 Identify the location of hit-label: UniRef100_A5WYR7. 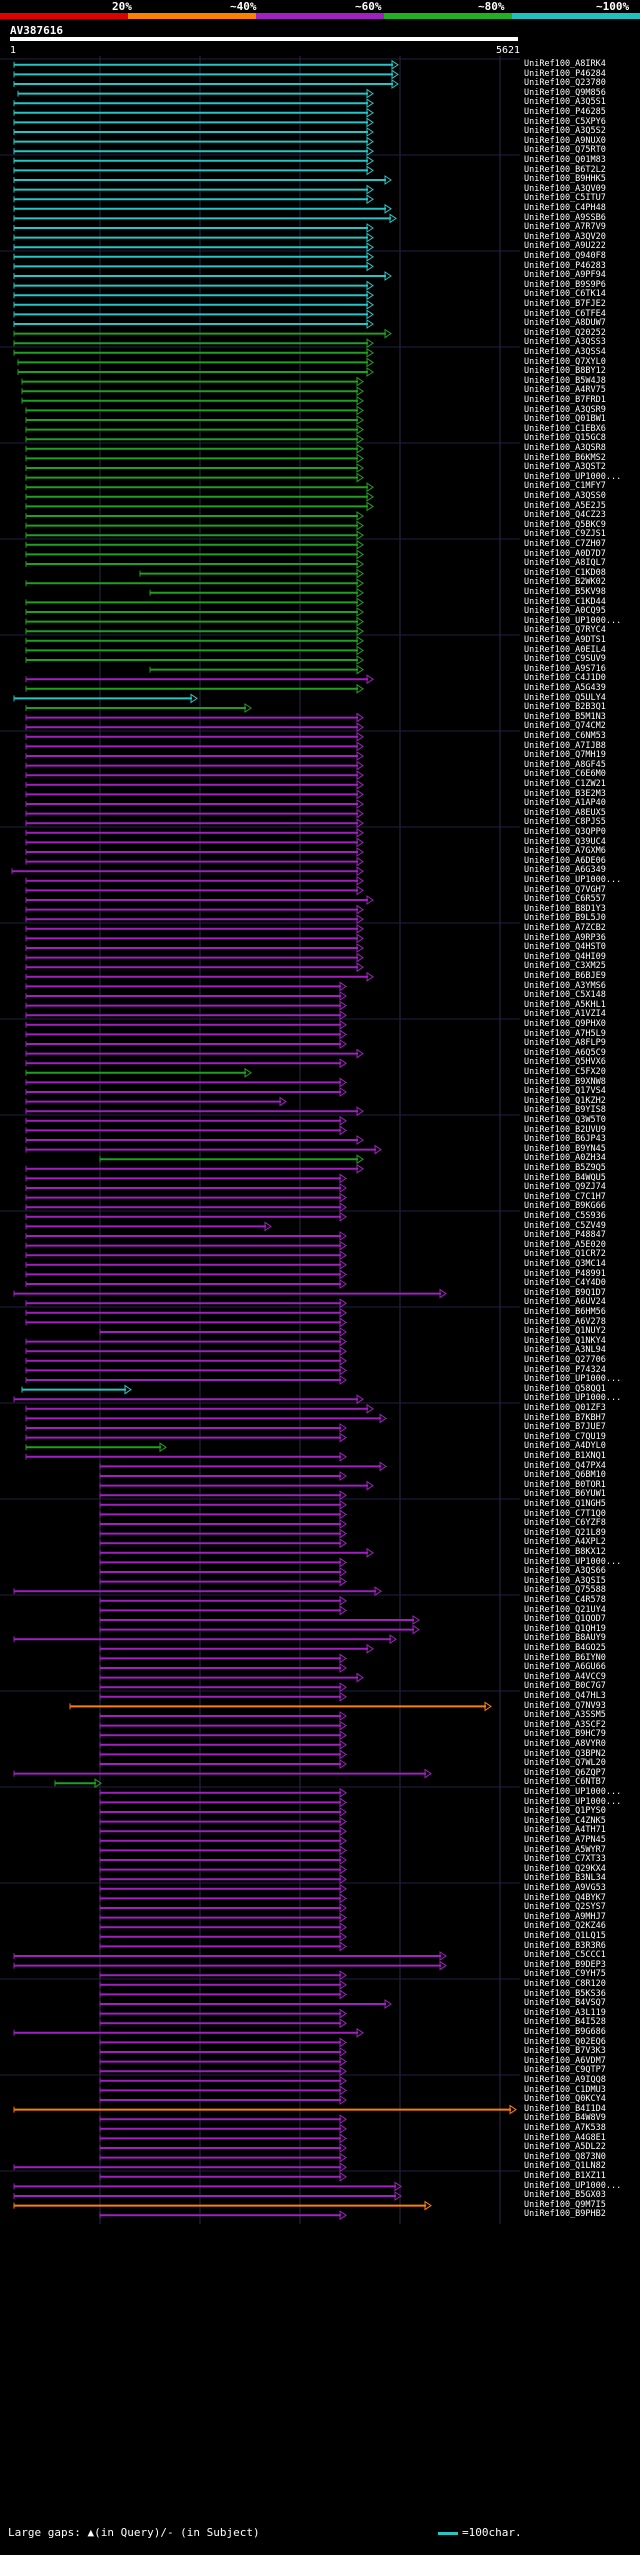
(565, 1849).